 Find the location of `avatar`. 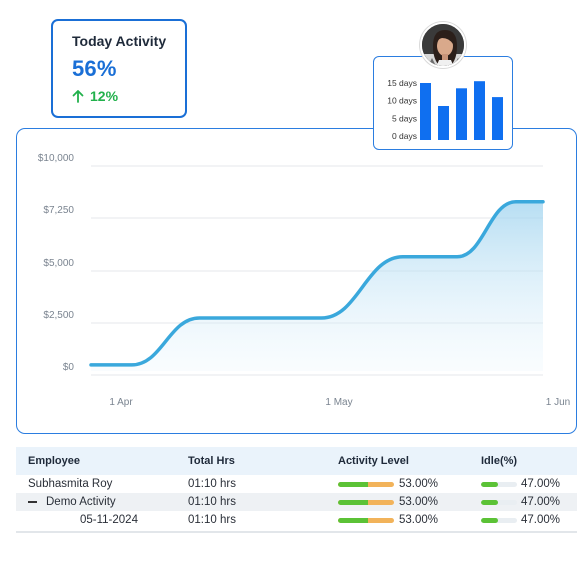

avatar is located at coordinates (443, 45).